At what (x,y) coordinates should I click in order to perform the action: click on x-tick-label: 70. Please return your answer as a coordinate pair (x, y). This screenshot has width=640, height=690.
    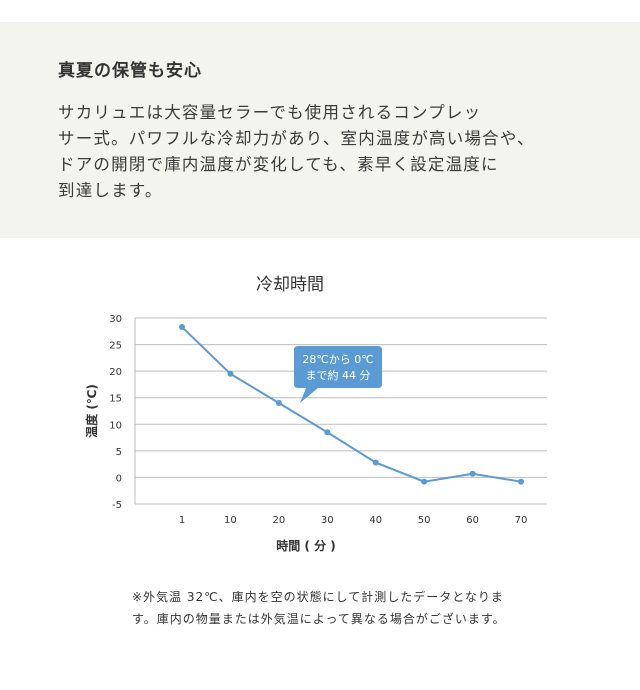
    Looking at the image, I should click on (521, 520).